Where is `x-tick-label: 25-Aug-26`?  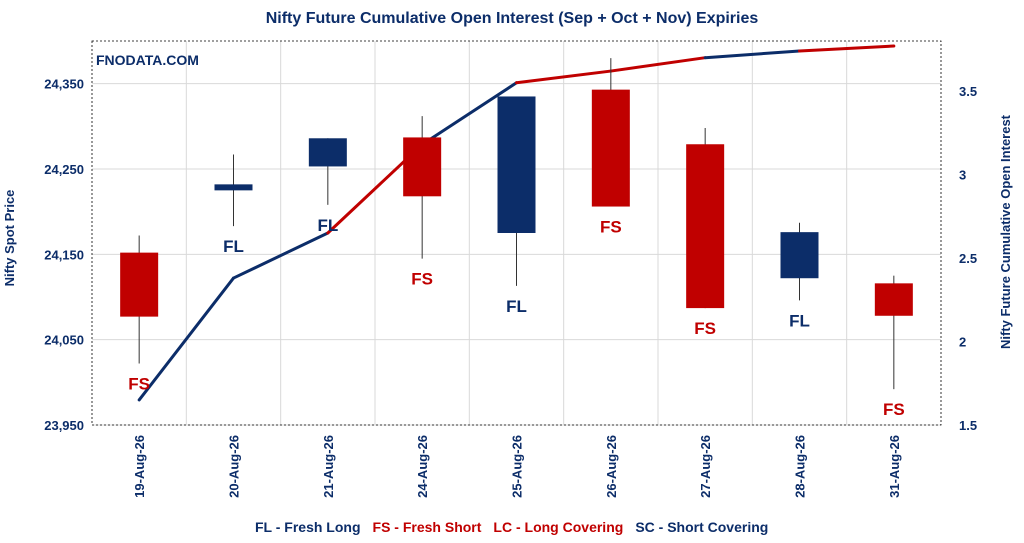 x-tick-label: 25-Aug-26 is located at coordinates (517, 466).